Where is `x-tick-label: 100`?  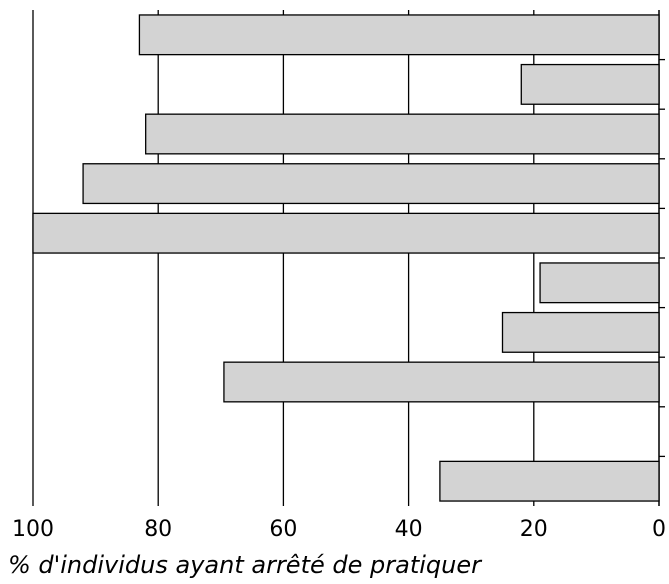
x-tick-label: 100 is located at coordinates (33, 529).